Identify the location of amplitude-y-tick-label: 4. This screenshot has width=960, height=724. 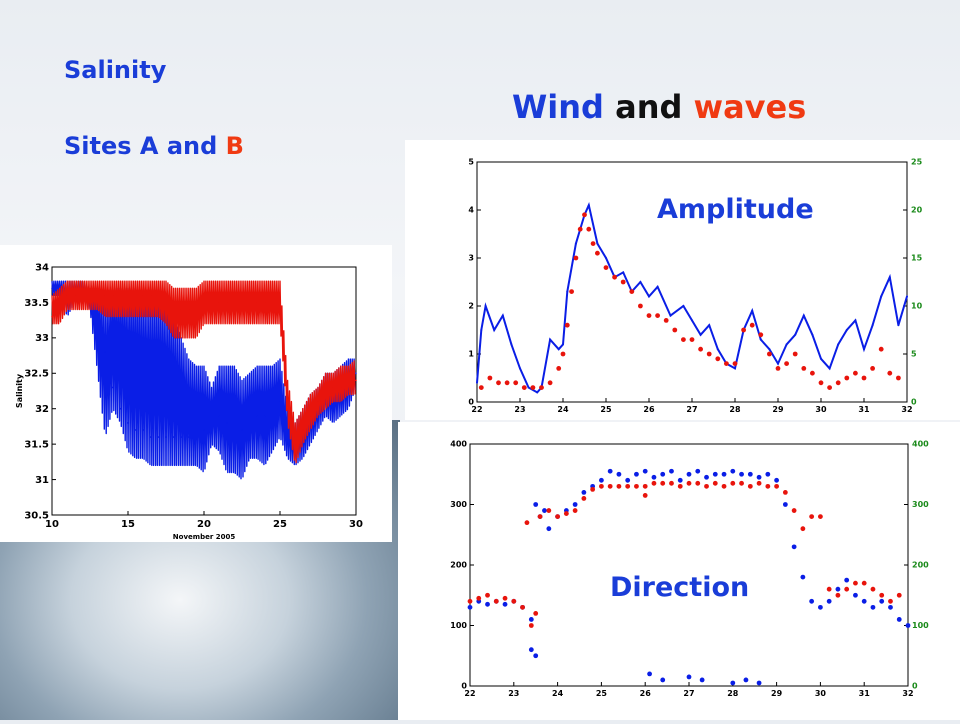
(471, 210).